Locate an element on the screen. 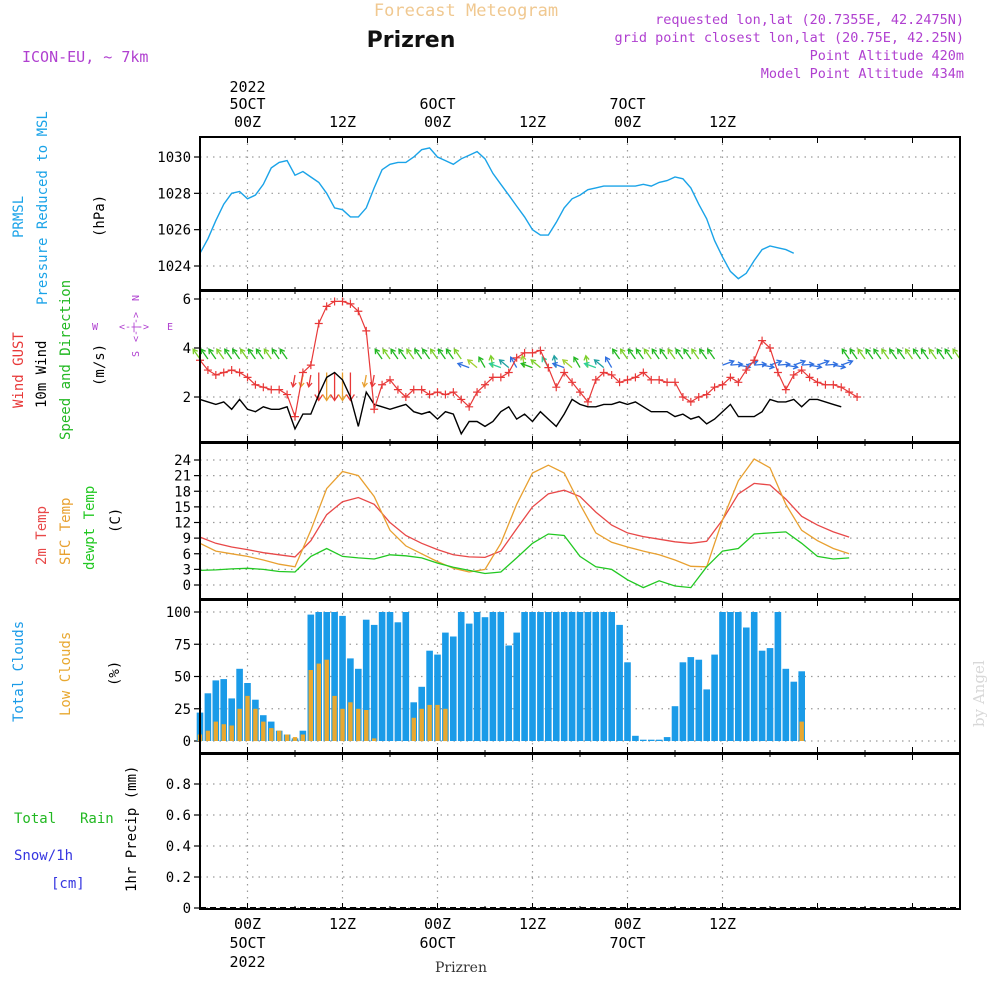  pressure-ylabel: (hPa) is located at coordinates (100, 216).